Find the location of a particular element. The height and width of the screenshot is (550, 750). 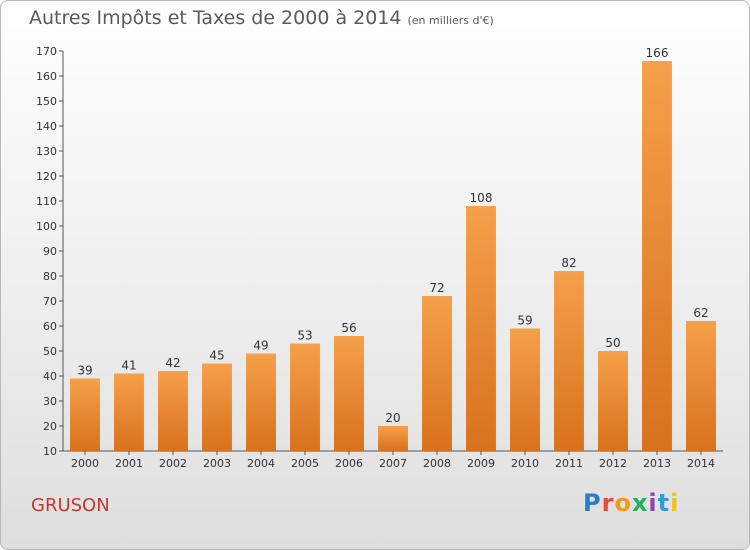

y-tick-label: 120 is located at coordinates (46, 176).